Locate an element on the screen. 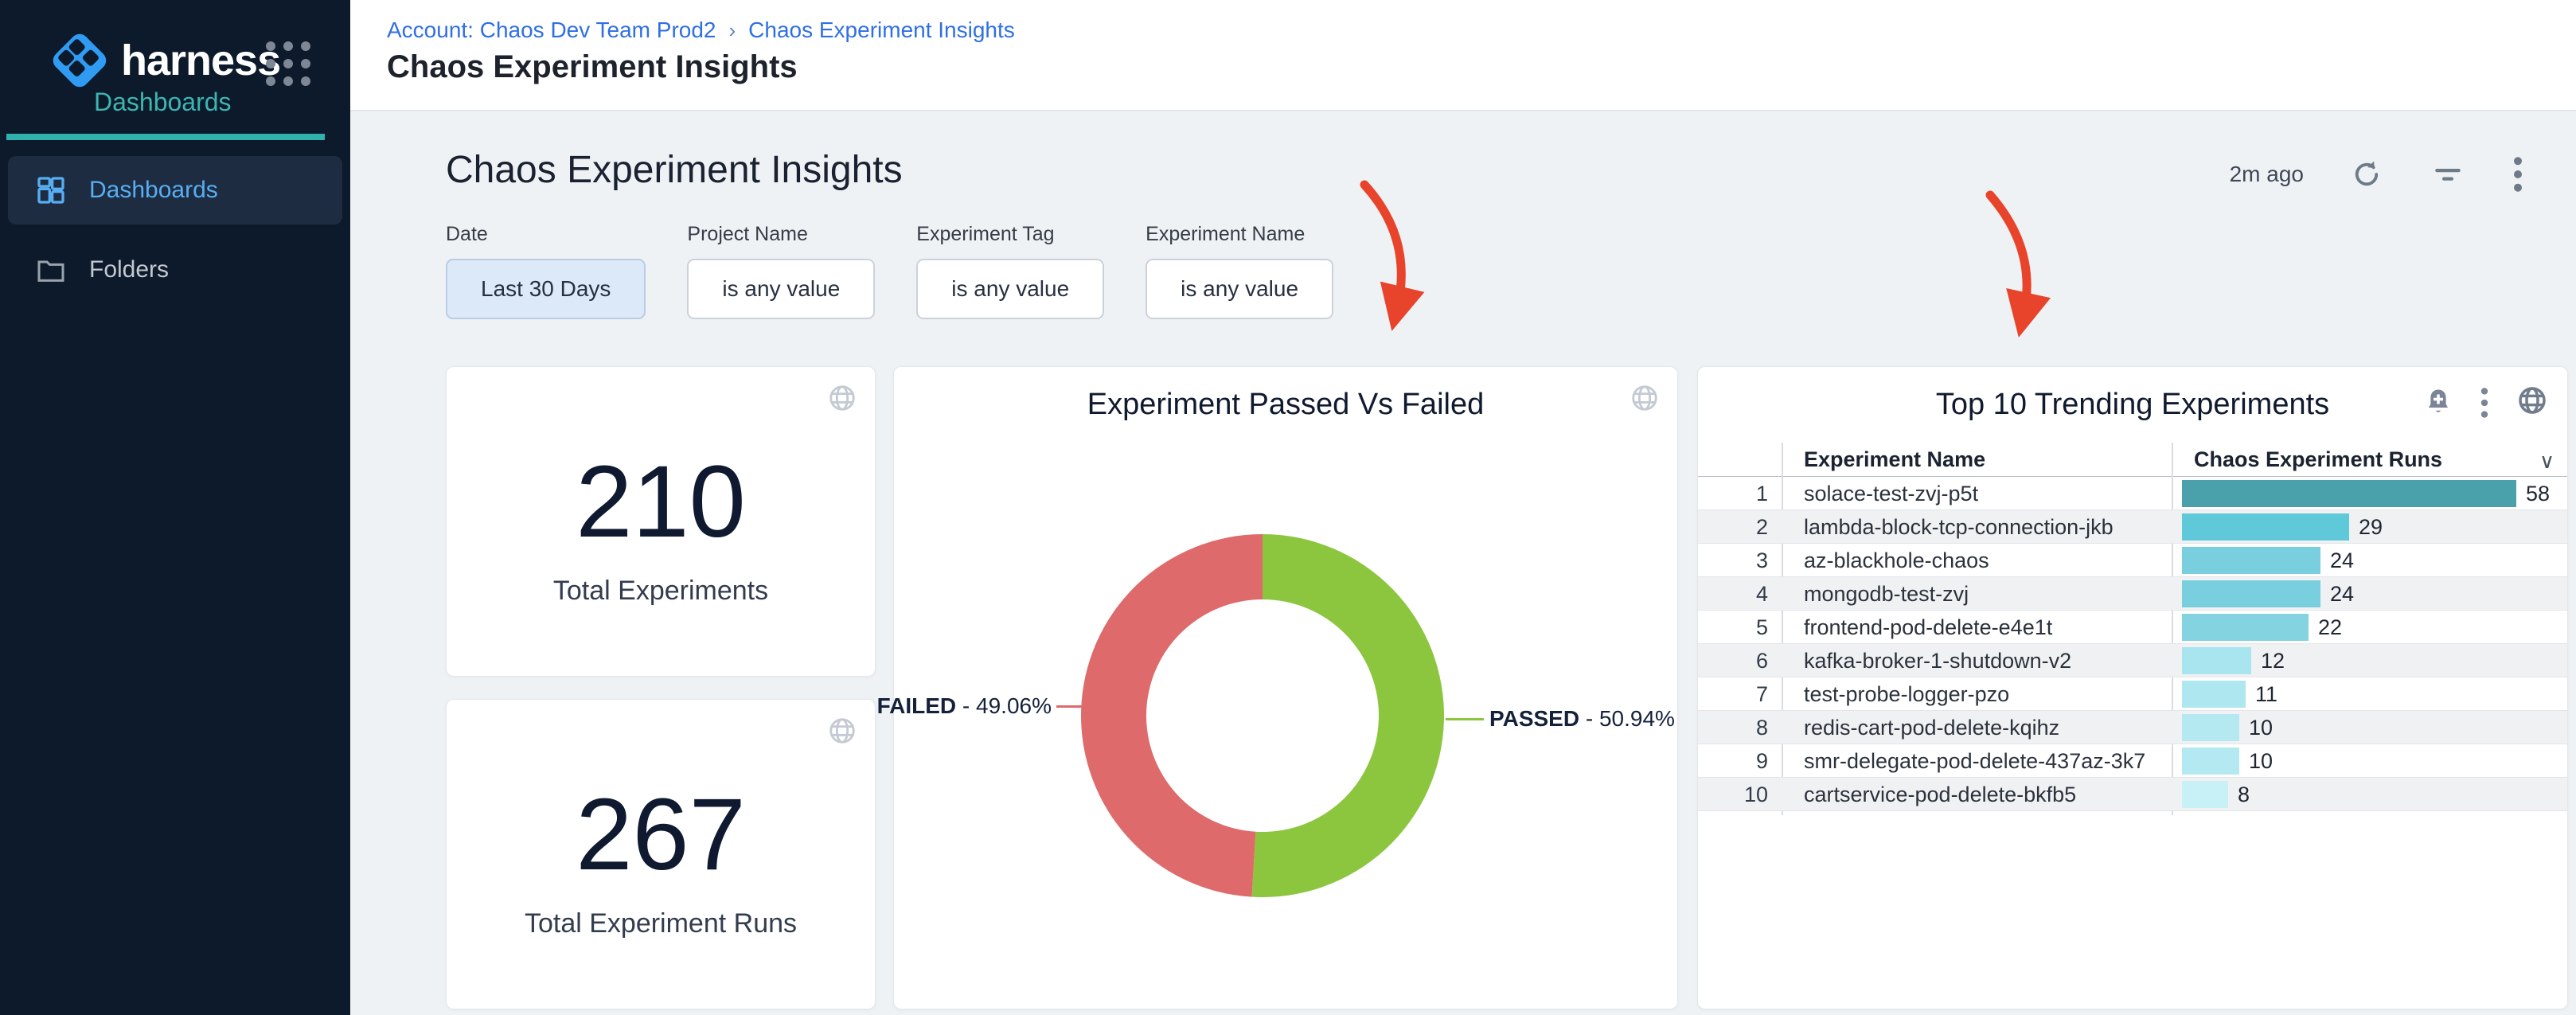 The width and height of the screenshot is (2576, 1015). filter-label: Experiment Name is located at coordinates (1226, 234).